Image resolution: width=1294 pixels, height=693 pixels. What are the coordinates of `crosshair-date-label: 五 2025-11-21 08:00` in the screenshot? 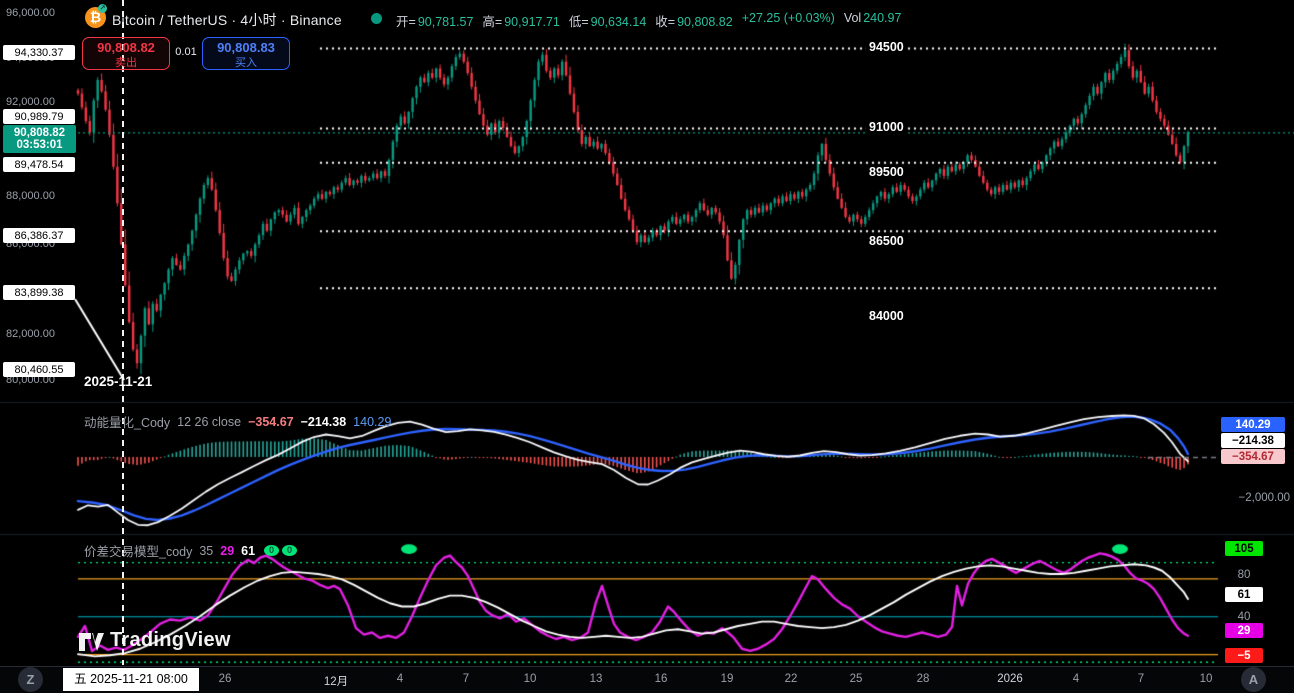 It's located at (131, 679).